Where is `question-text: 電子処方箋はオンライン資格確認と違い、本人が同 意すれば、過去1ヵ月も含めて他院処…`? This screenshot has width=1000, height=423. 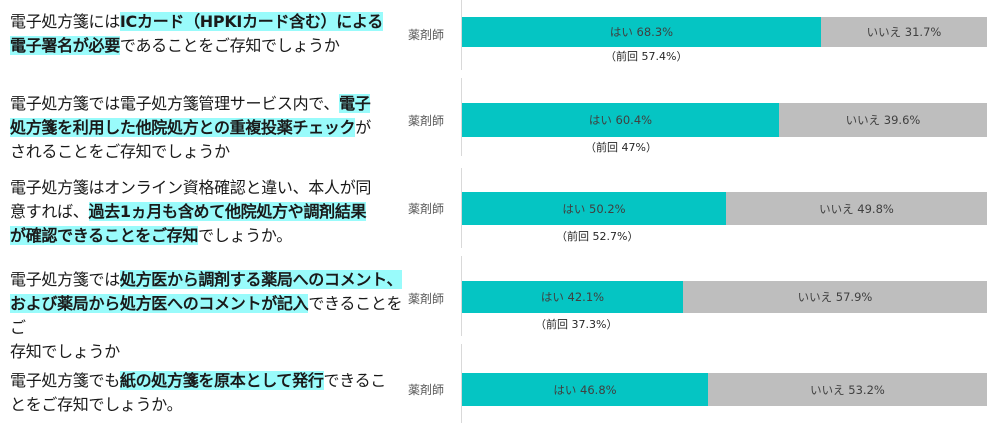
question-text: 電子処方箋はオンライン資格確認と違い、本人が同 意すれば、過去1ヵ月も含めて他院処… is located at coordinates (207, 212).